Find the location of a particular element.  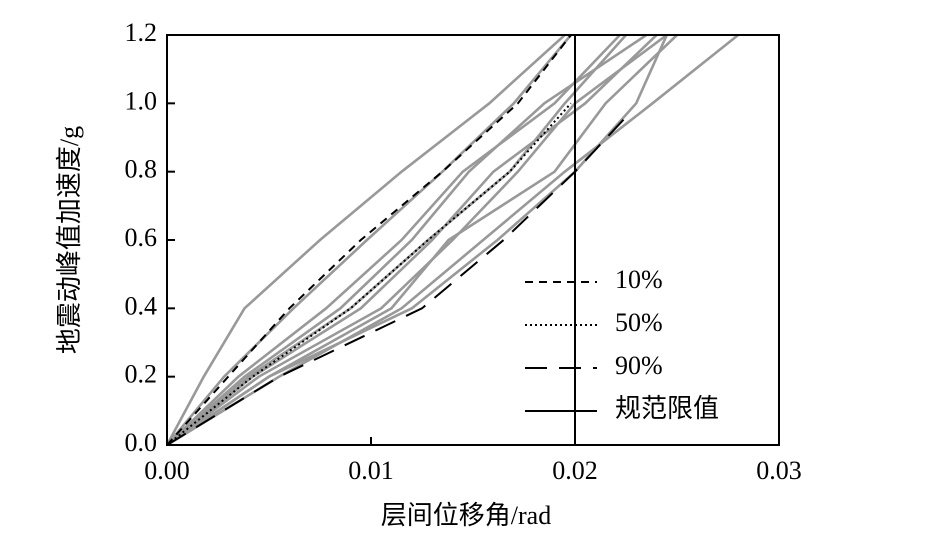

y-tick-label: 0.8 is located at coordinates (141, 169).